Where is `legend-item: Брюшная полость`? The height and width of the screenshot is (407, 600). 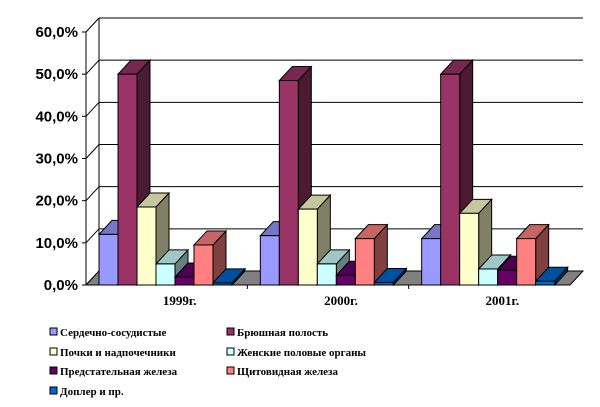 legend-item: Брюшная полость is located at coordinates (277, 333).